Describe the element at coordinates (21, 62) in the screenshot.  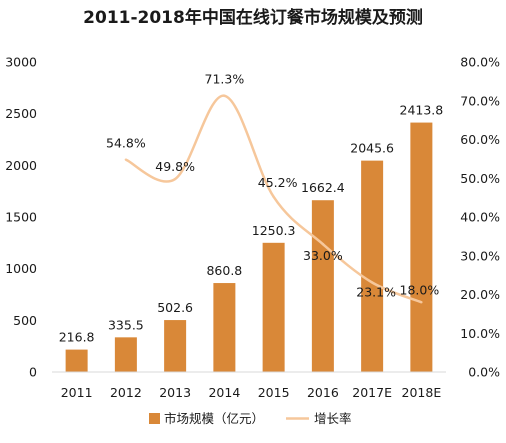
I see `y-left-tick-label: 3000` at that location.